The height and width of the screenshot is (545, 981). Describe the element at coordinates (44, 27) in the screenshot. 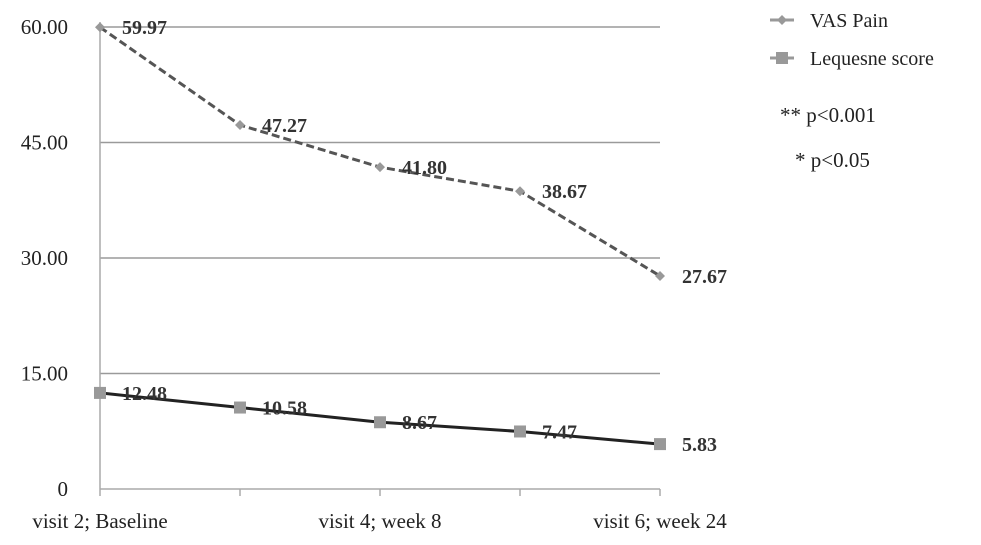

I see `y-tick-label: 60.00` at that location.